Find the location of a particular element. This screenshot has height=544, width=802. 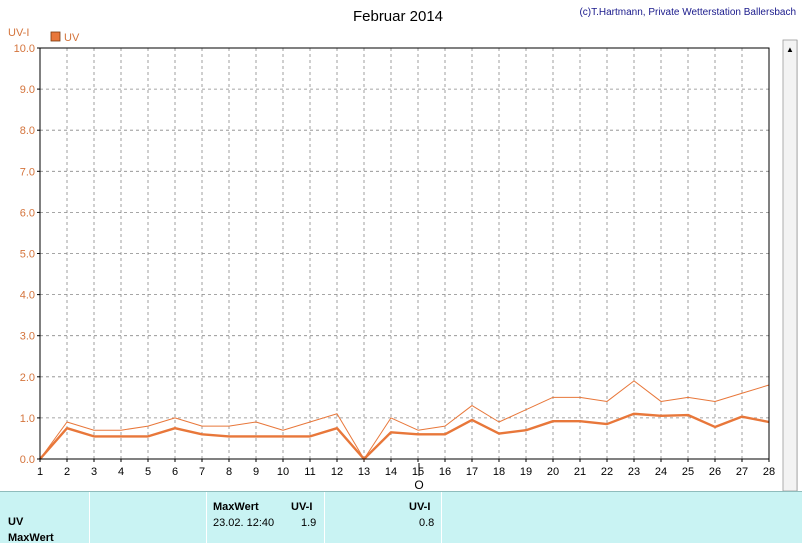

day-marker-label: O is located at coordinates (418, 484).